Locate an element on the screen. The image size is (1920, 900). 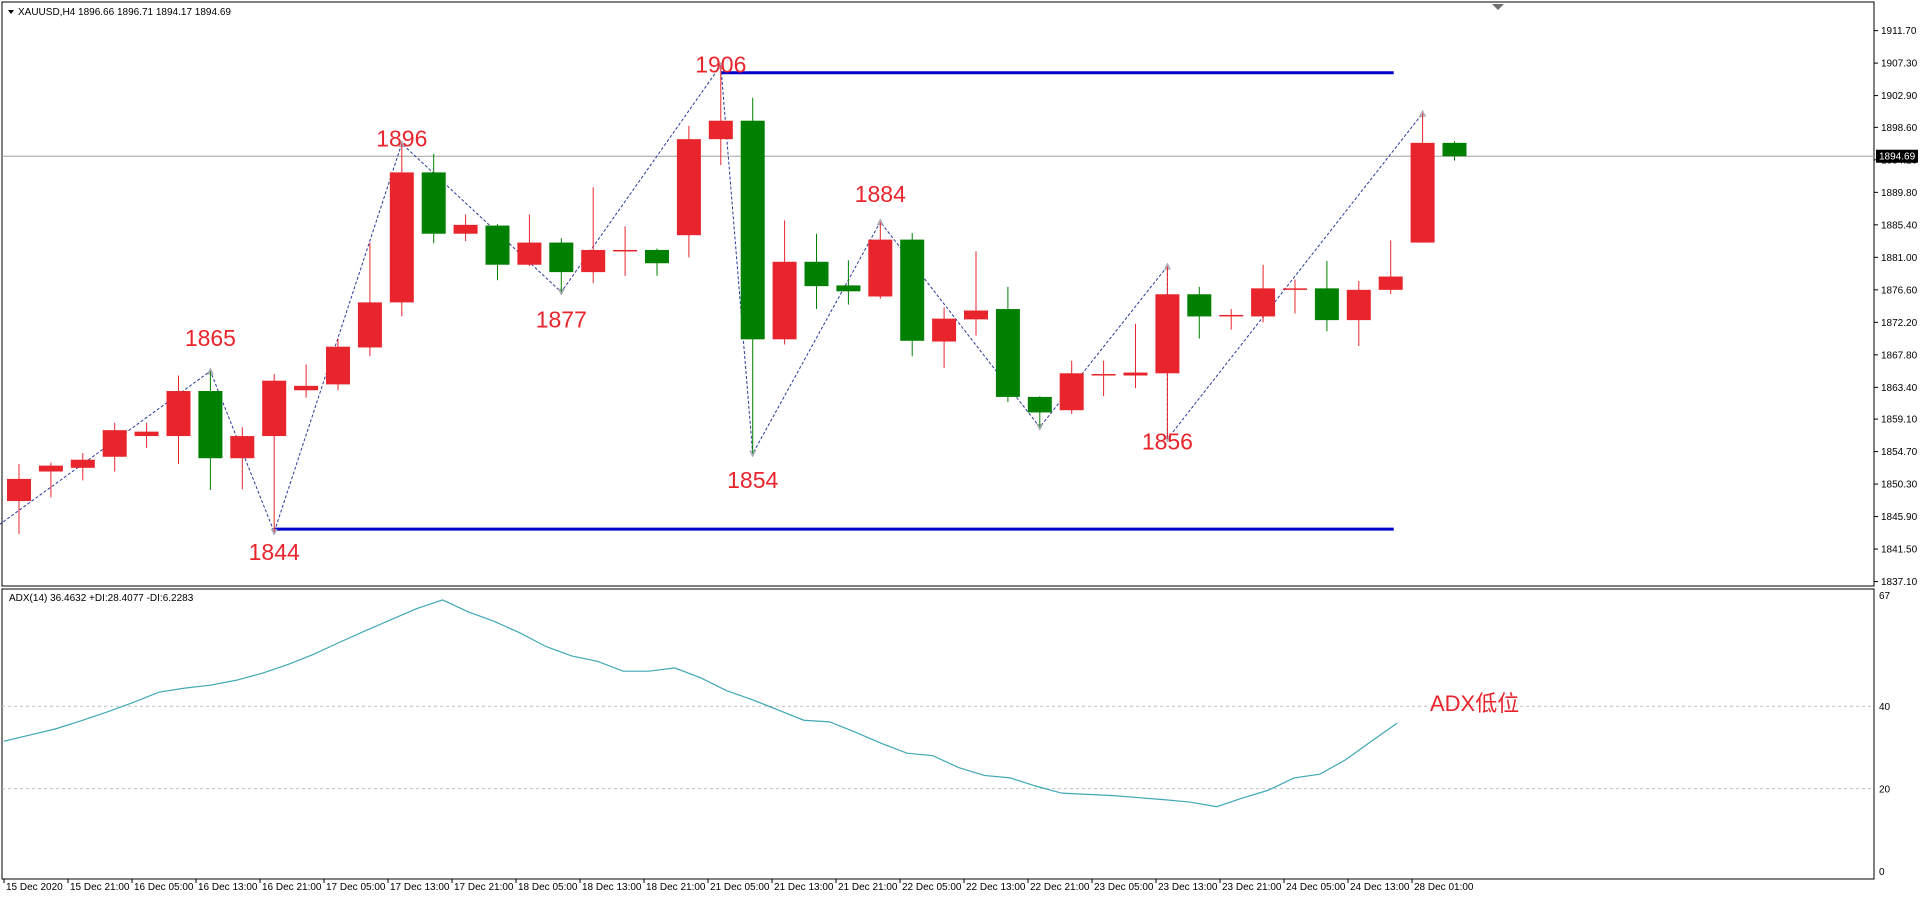
price-scale-label: 1859.10 is located at coordinates (1899, 420).